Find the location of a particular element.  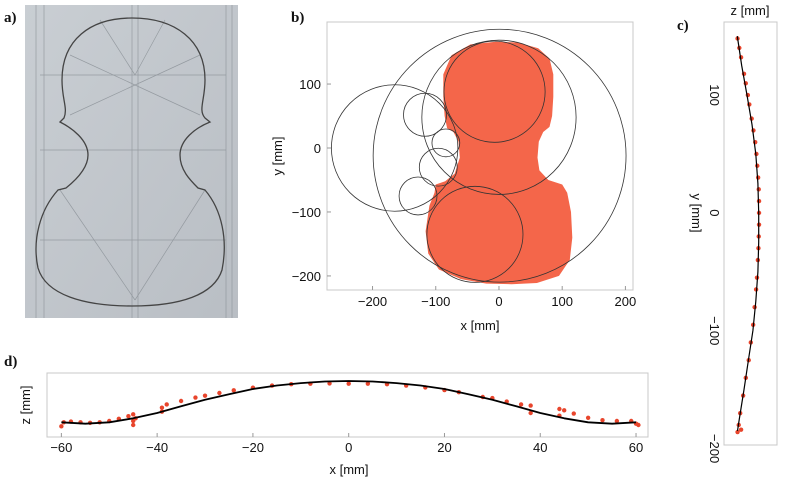

x-tick-label: 60 is located at coordinates (636, 447).